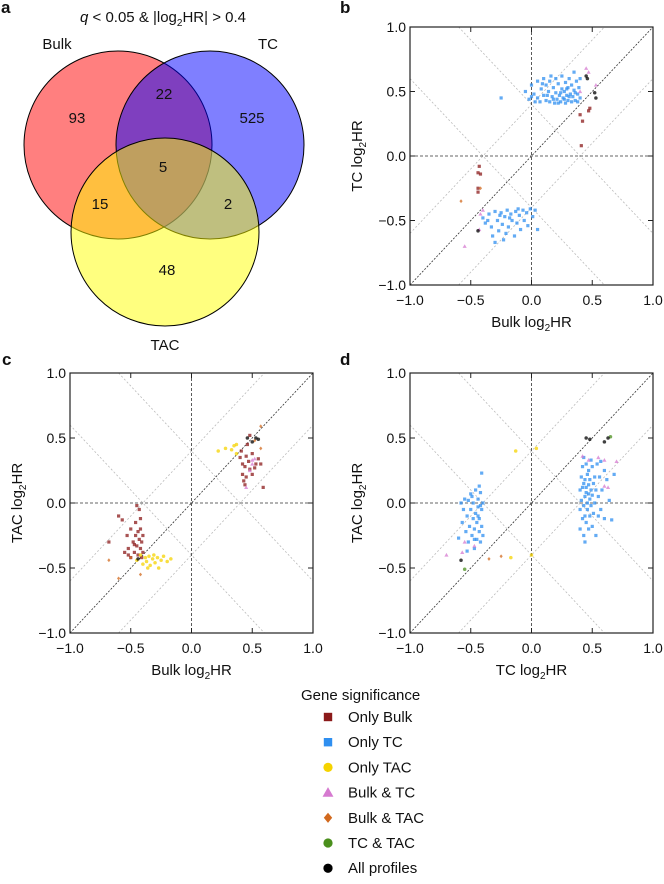 This screenshot has width=664, height=884. Describe the element at coordinates (328, 792) in the screenshot. I see `legend-marker-triangle` at that location.